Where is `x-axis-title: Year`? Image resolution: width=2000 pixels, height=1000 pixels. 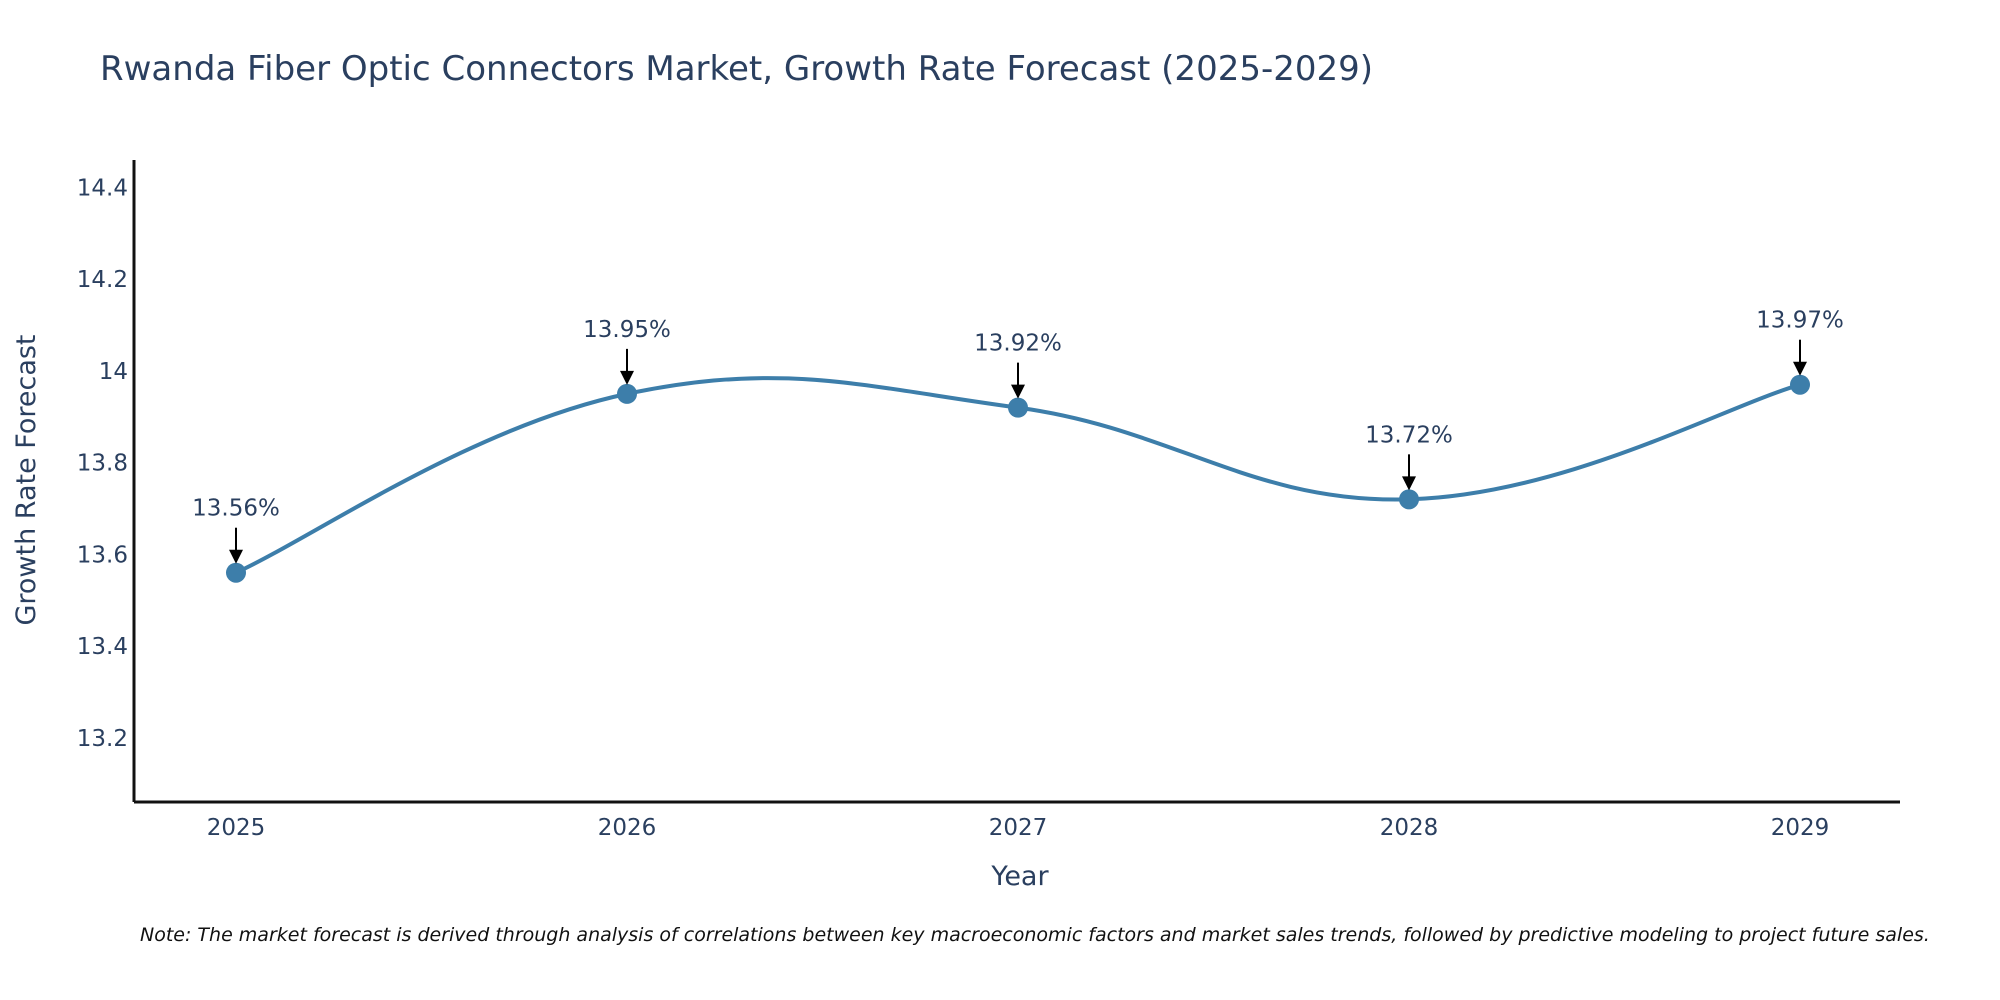
x-axis-title: Year is located at coordinates (1019, 876).